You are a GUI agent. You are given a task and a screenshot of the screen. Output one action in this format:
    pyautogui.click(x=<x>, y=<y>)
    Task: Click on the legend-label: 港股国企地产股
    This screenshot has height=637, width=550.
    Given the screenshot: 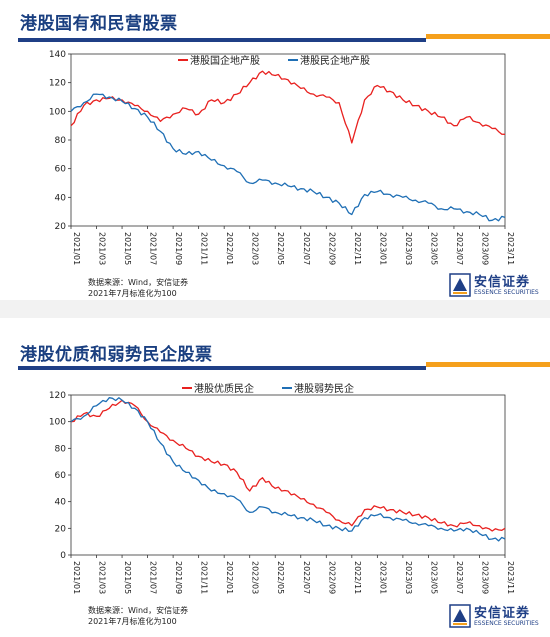 What is the action you would take?
    pyautogui.click(x=225, y=60)
    